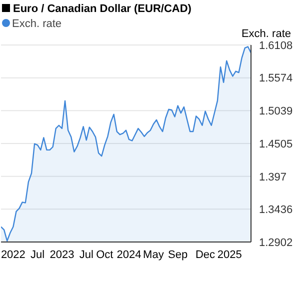 The image size is (295, 288). I want to click on x-tick-label: 2023, so click(62, 254).